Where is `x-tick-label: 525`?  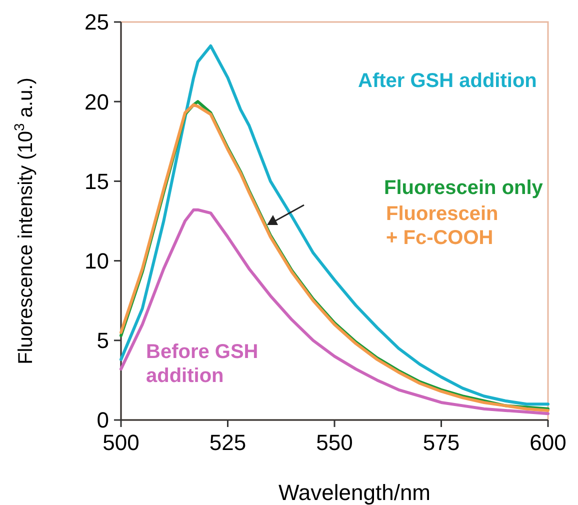 x-tick-label: 525 is located at coordinates (227, 442).